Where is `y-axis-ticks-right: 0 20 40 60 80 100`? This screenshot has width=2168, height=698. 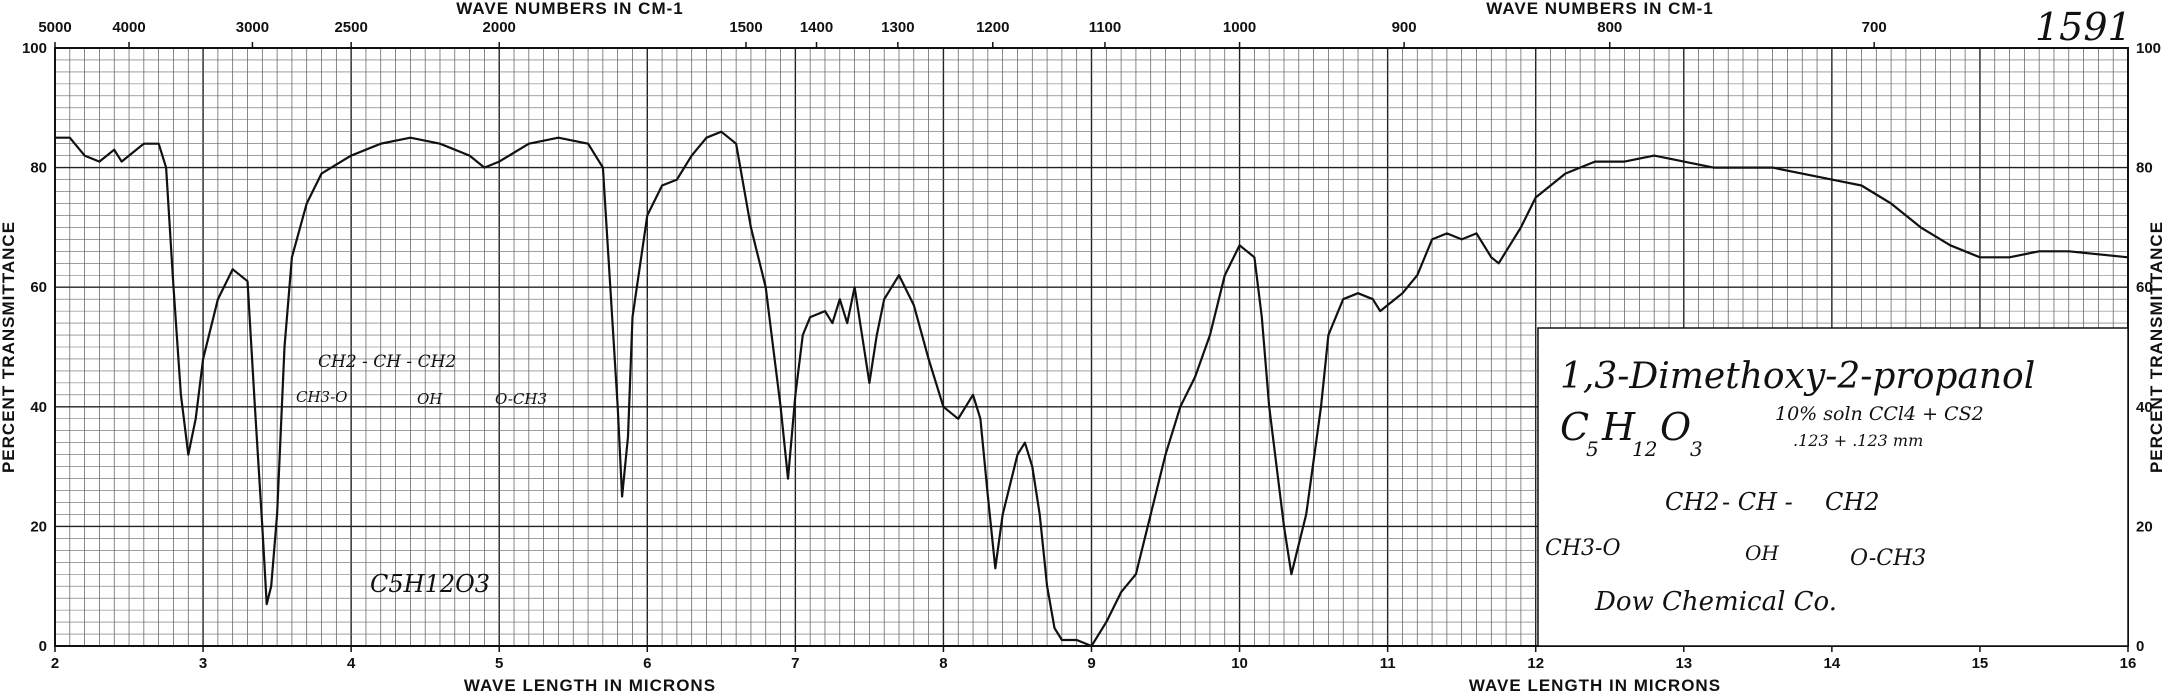
y-axis-ticks-right: 0 20 40 60 80 100 is located at coordinates (2148, 347).